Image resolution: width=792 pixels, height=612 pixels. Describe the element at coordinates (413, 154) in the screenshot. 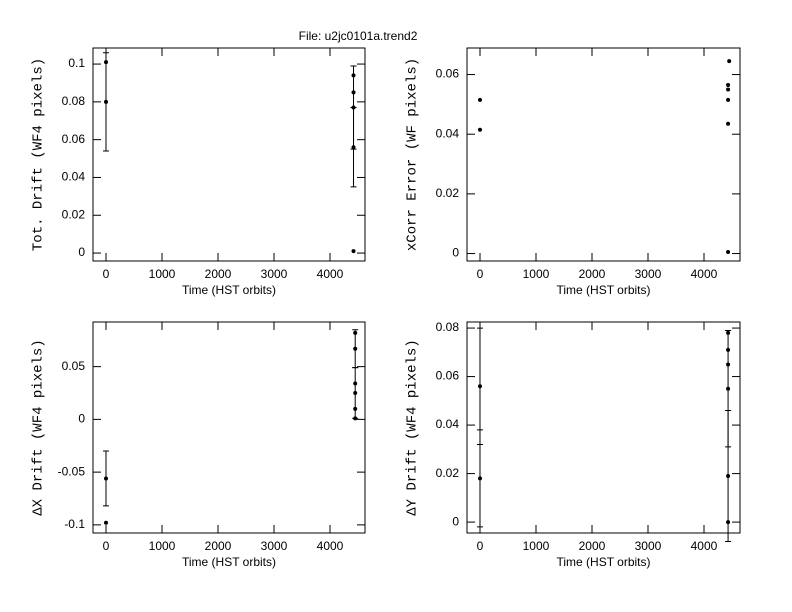

I see `y-axis-label: xCorr Error (WF pixels)` at that location.